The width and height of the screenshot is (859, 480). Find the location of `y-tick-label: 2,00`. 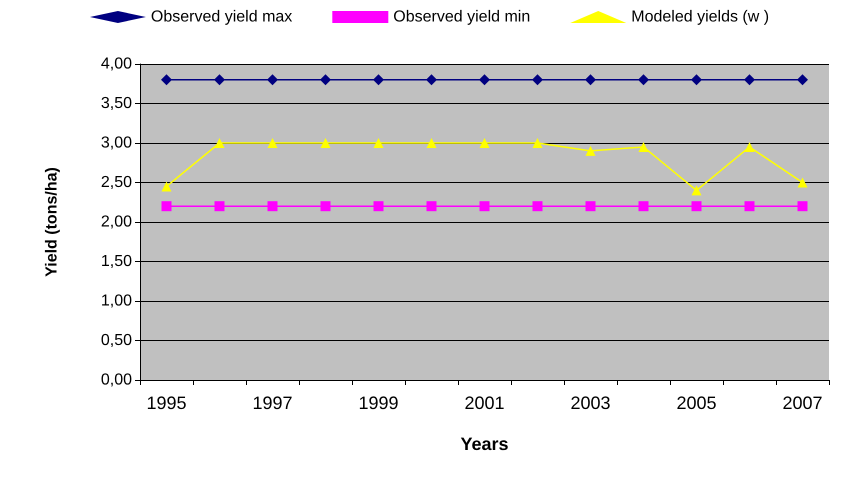

y-tick-label: 2,00 is located at coordinates (116, 222).